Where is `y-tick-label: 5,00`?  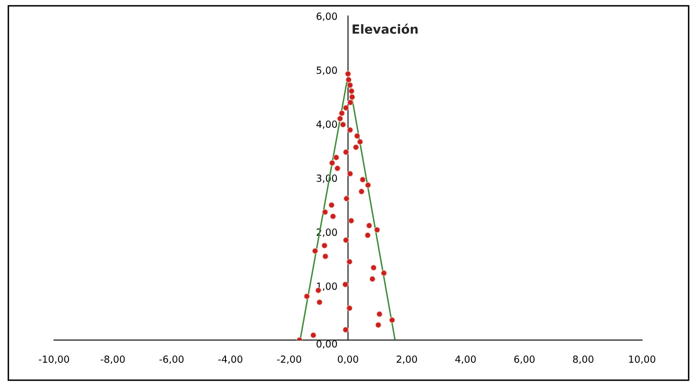 y-tick-label: 5,00 is located at coordinates (326, 70).